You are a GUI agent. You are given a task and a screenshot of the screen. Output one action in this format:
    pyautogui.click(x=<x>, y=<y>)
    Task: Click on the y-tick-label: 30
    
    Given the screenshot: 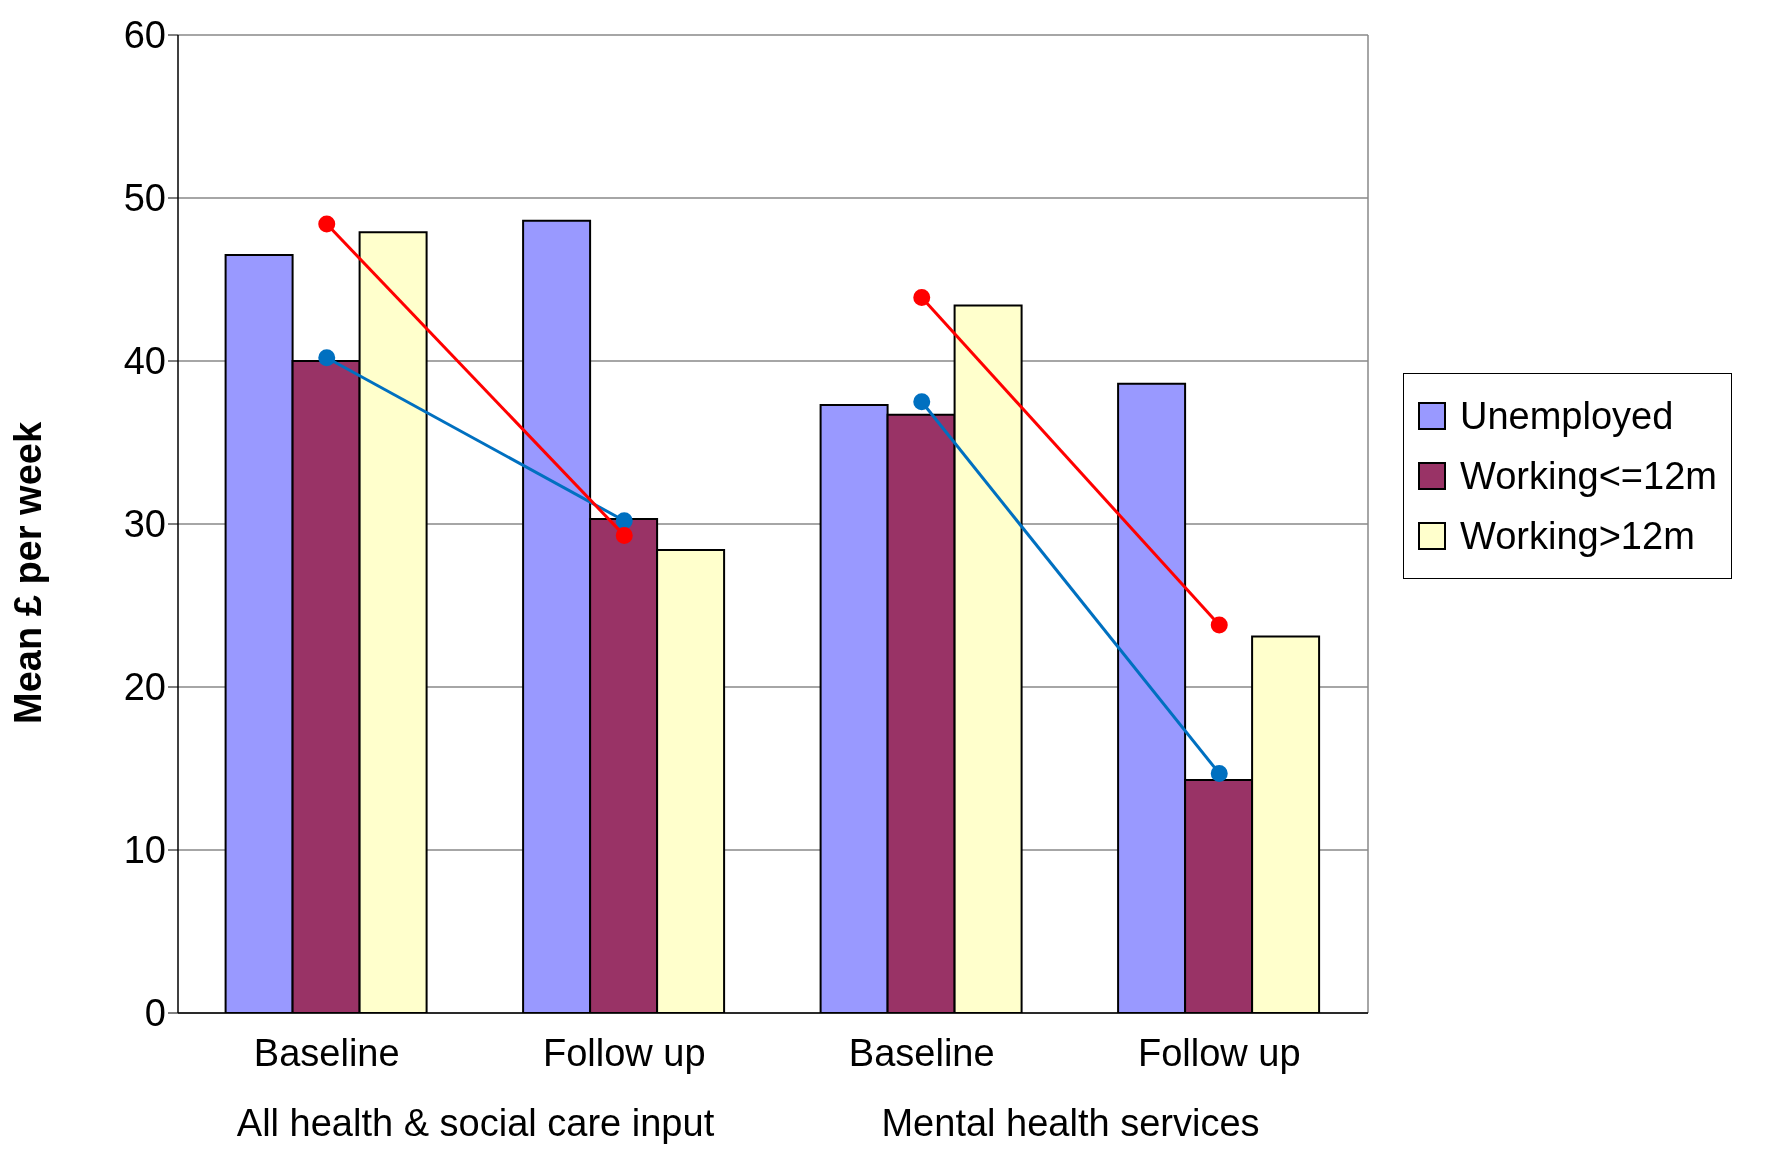 What is the action you would take?
    pyautogui.click(x=144, y=524)
    